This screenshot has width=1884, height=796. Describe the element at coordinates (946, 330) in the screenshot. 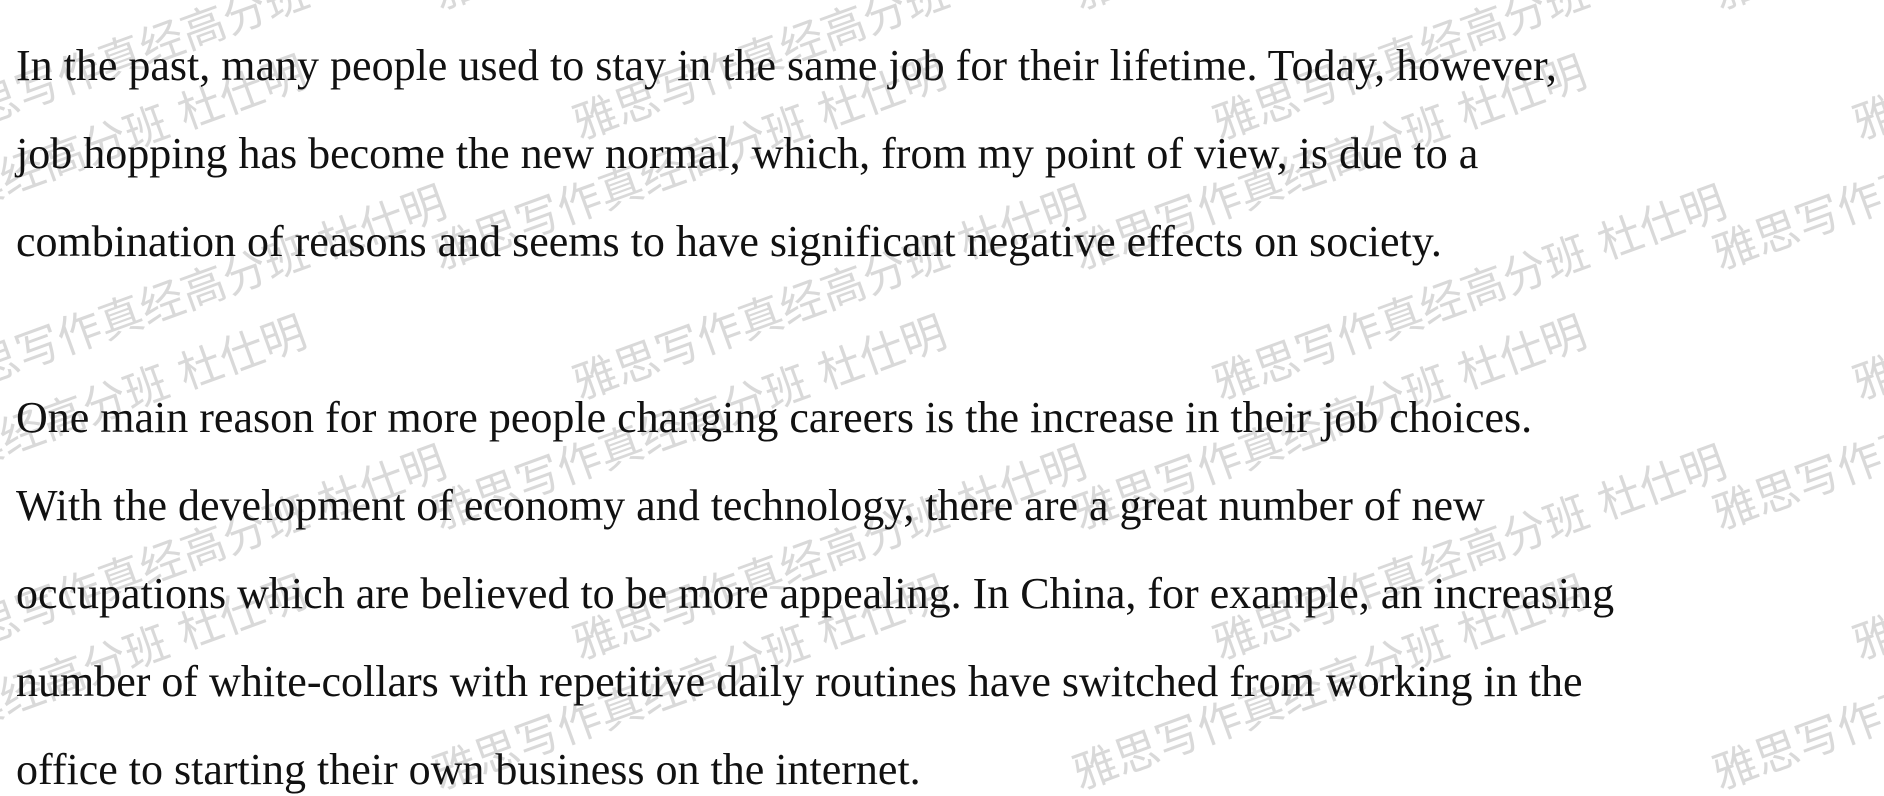

I see `paragraph-spacer` at that location.